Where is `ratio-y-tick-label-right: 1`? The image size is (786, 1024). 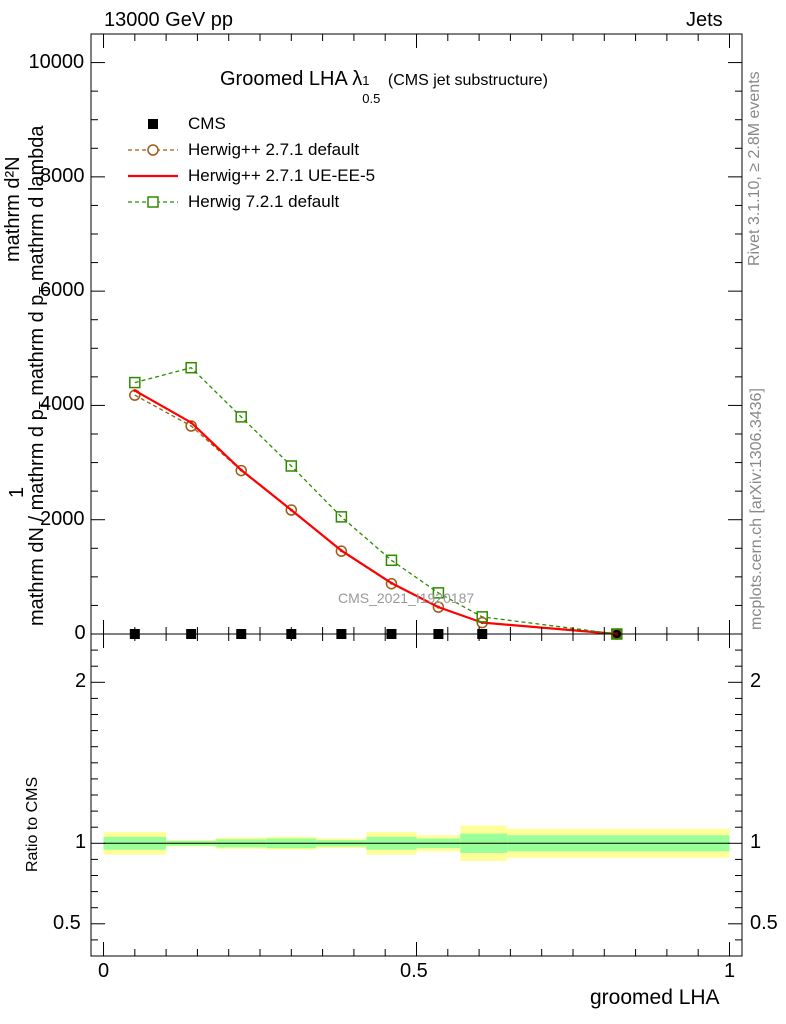
ratio-y-tick-label-right: 1 is located at coordinates (756, 842).